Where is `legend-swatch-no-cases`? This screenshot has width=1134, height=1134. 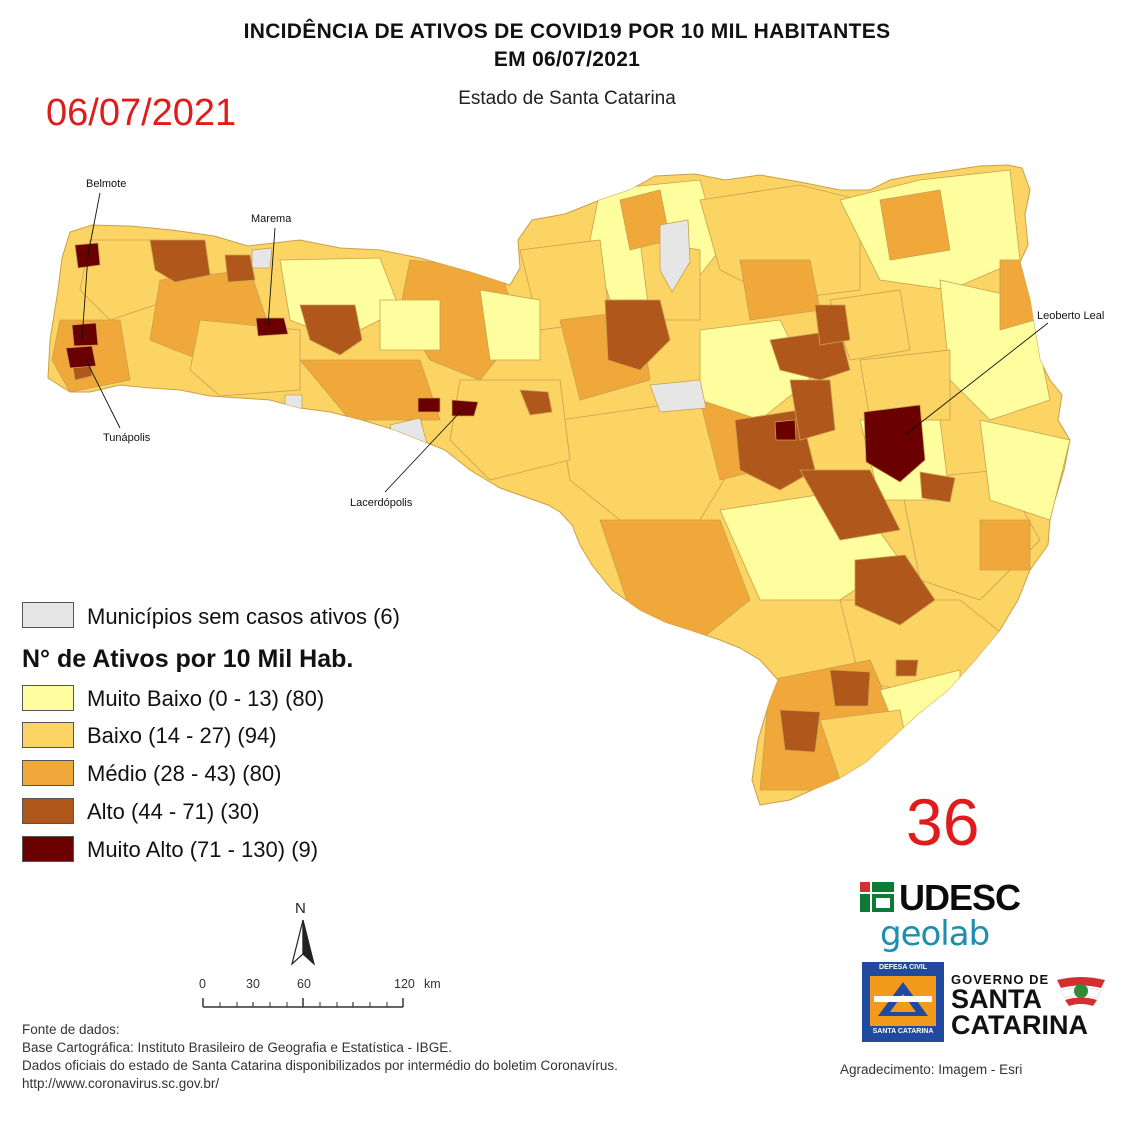
legend-swatch-no-cases is located at coordinates (48, 615).